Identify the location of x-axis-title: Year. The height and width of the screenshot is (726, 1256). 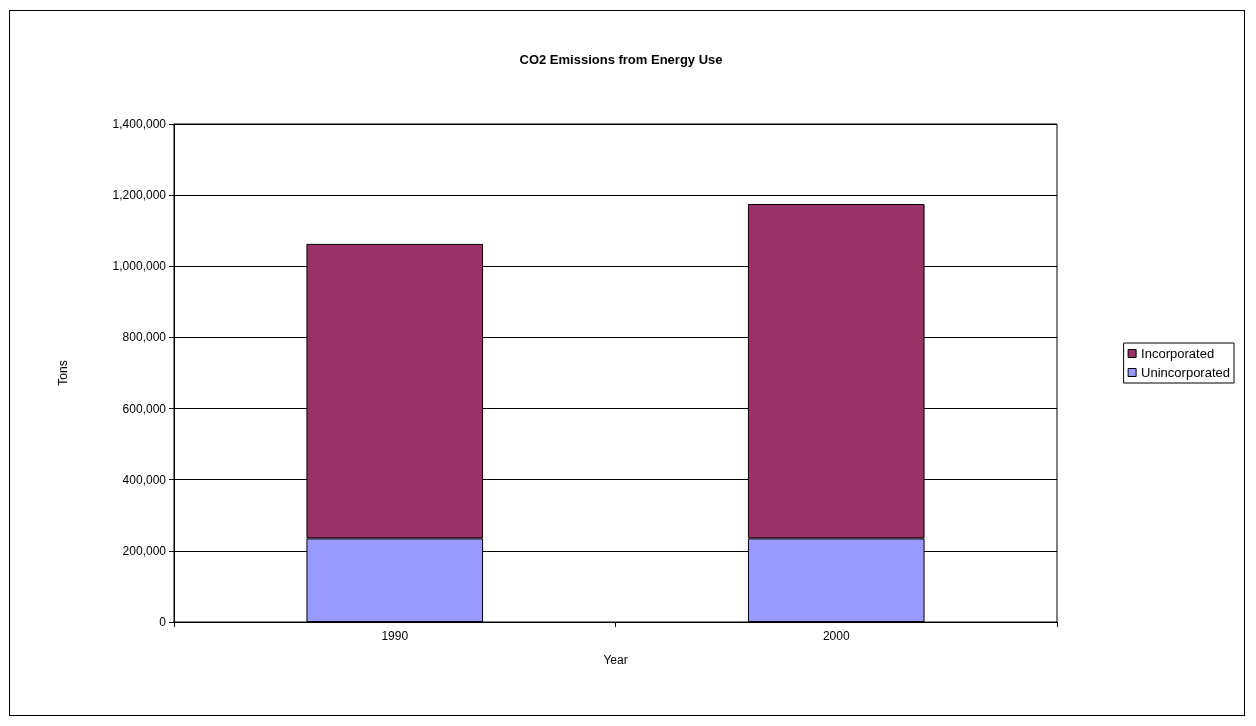
(615, 660).